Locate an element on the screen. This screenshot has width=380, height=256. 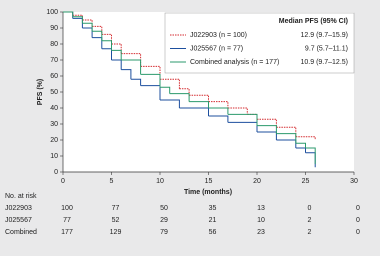
legend-label: Combined analysis (n = 177) is located at coordinates (234, 62).